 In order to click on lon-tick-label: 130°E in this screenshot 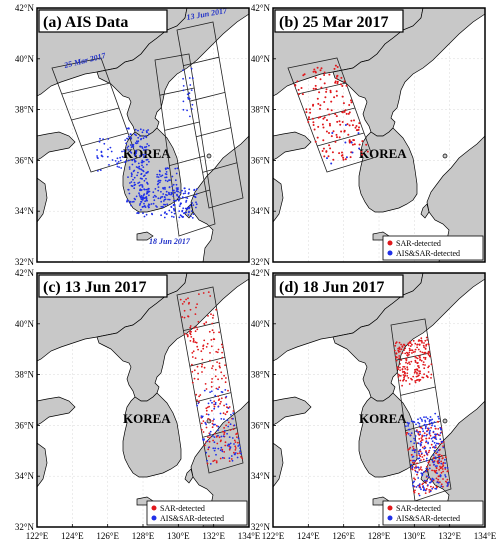, I will do `click(414, 536)`.